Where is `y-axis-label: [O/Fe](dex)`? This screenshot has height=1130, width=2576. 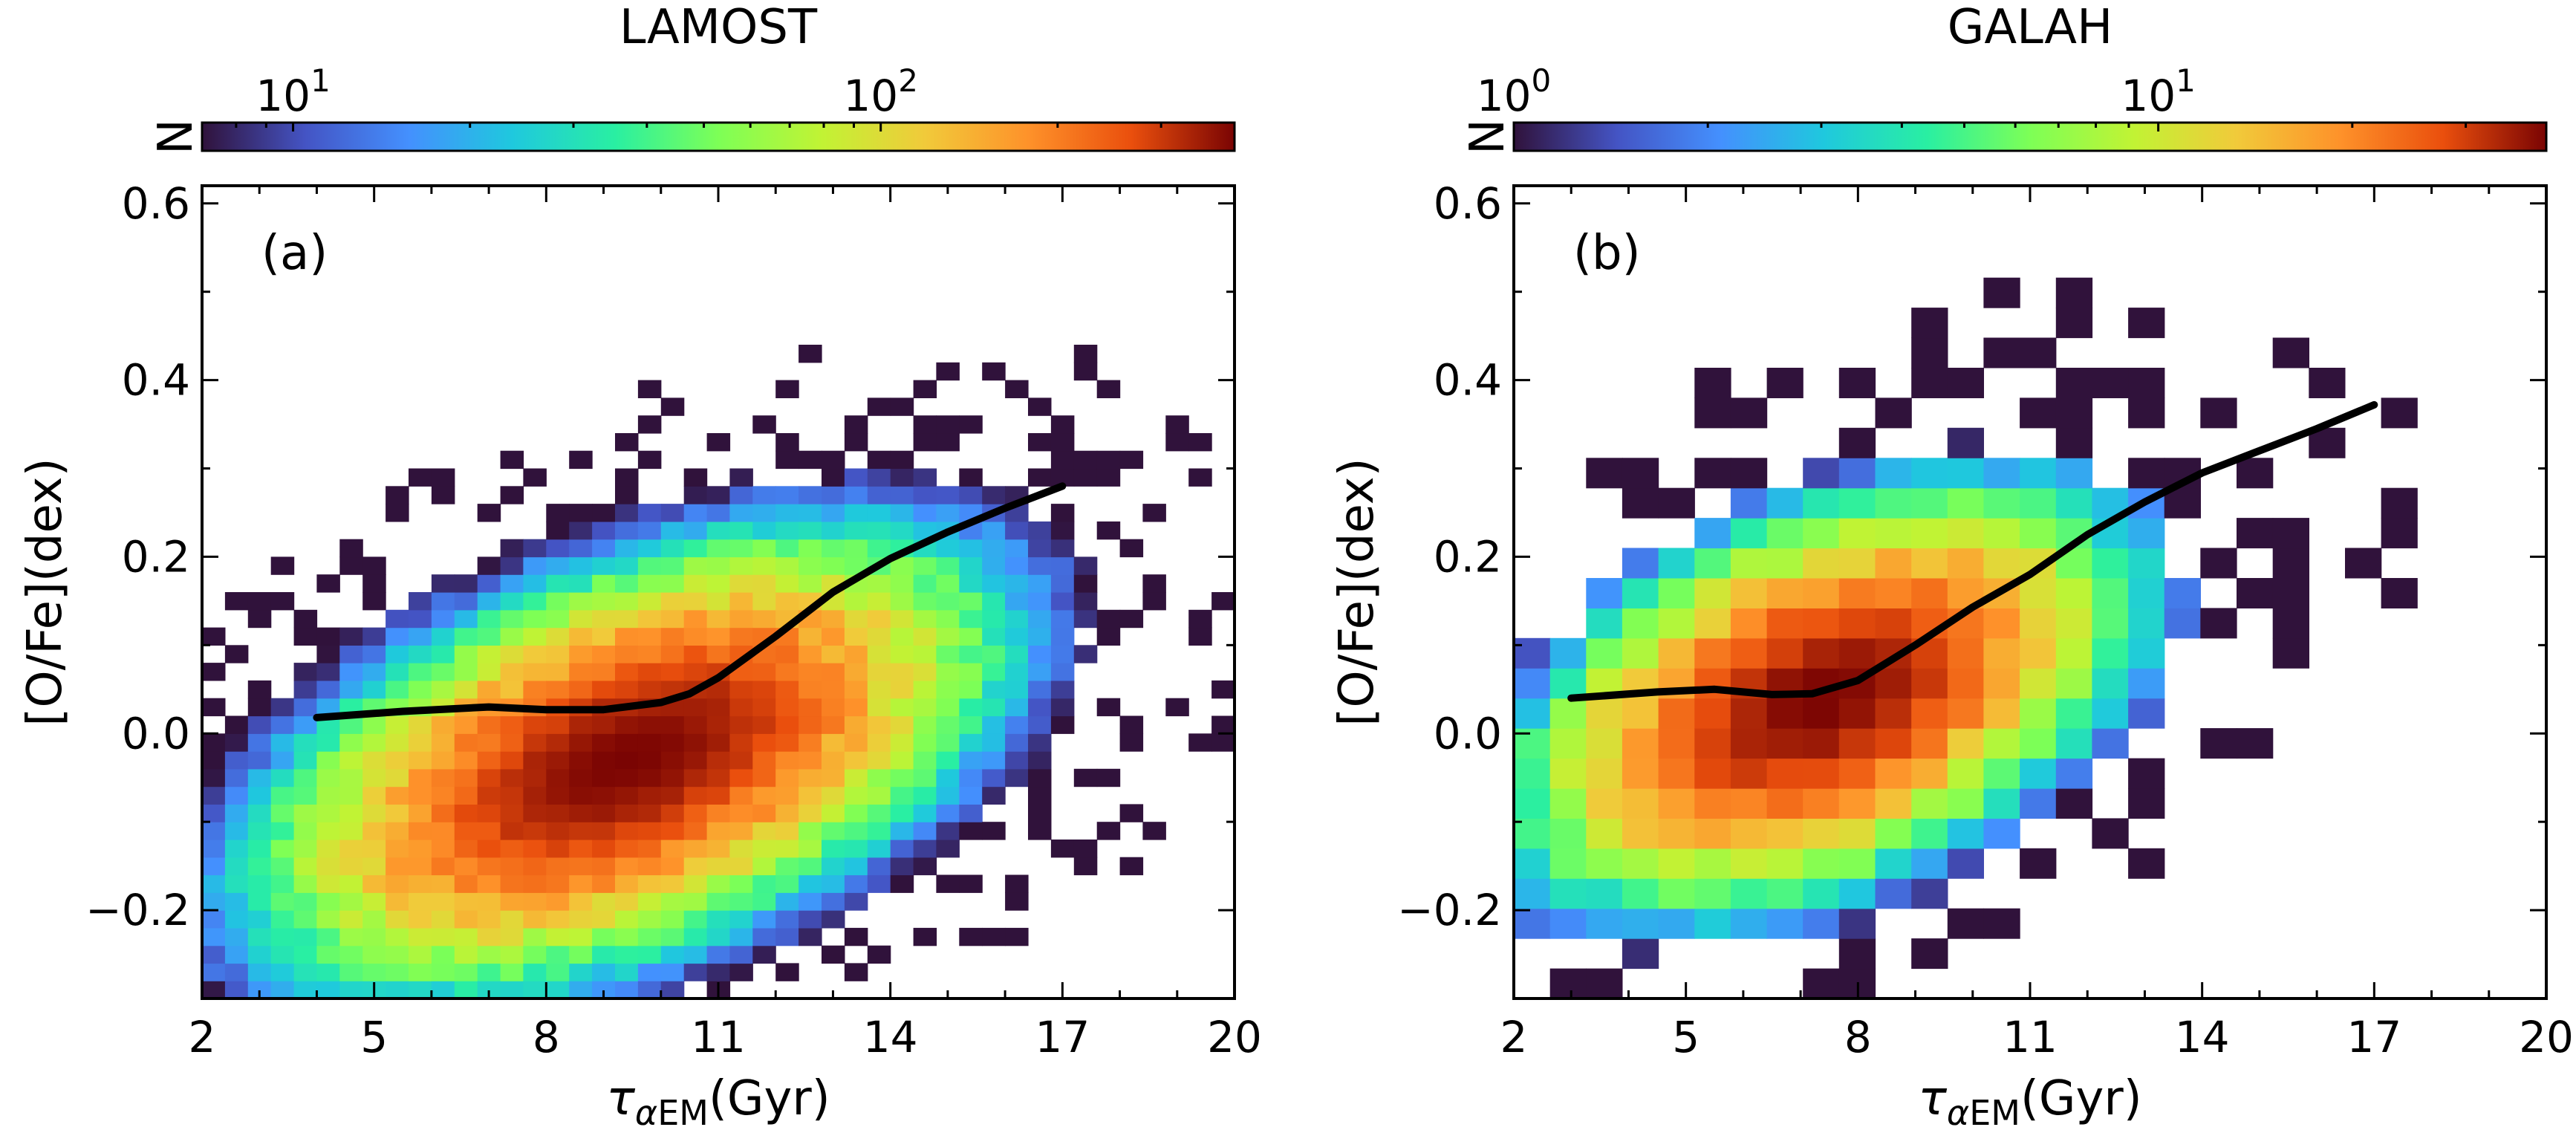
y-axis-label: [O/Fe](dex) is located at coordinates (1357, 592).